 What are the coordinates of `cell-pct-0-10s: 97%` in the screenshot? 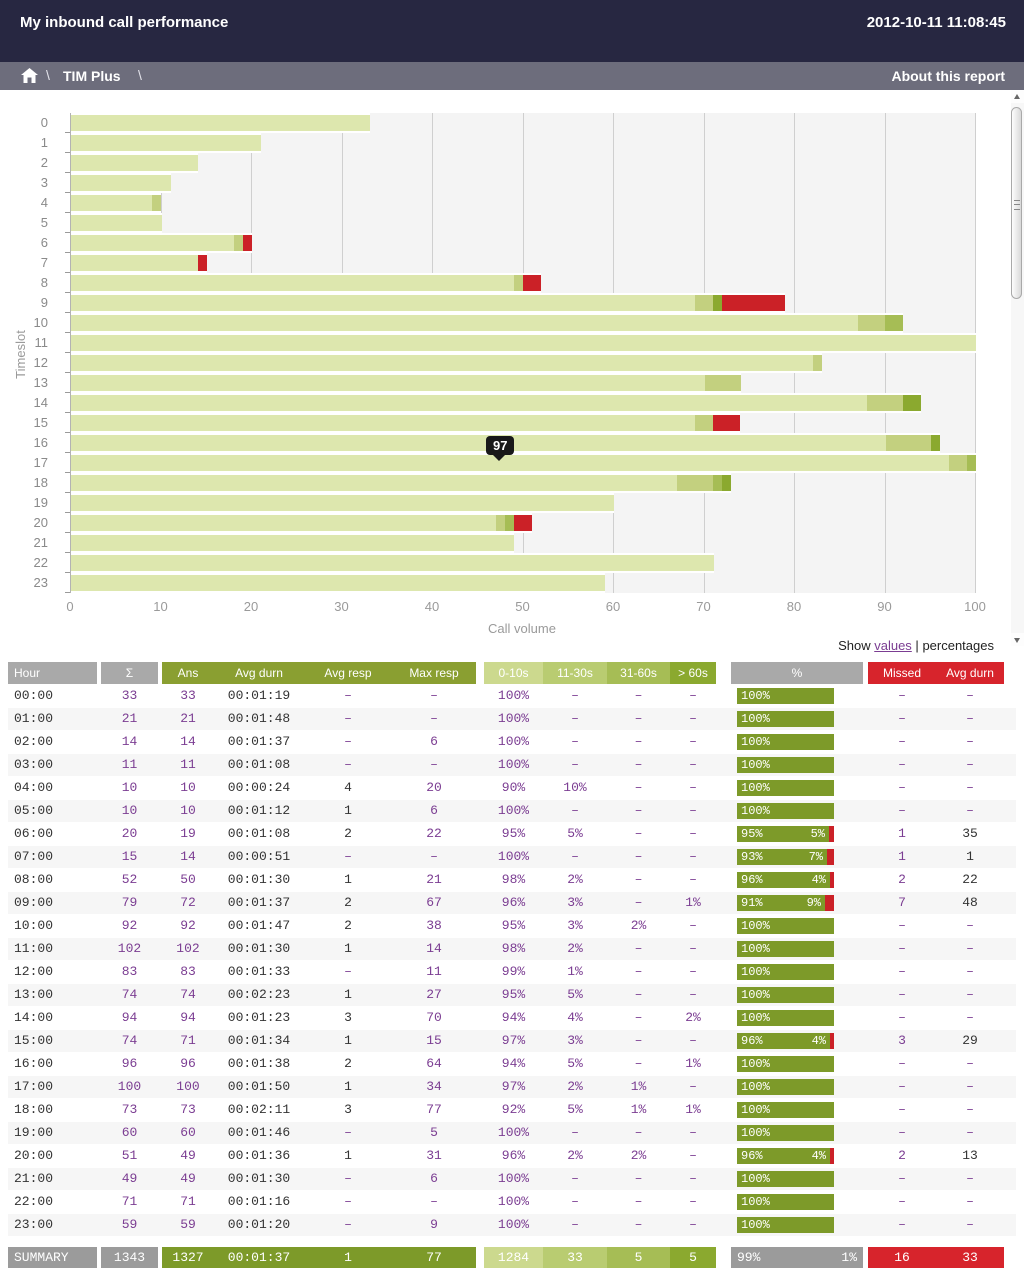 It's located at (513, 1040).